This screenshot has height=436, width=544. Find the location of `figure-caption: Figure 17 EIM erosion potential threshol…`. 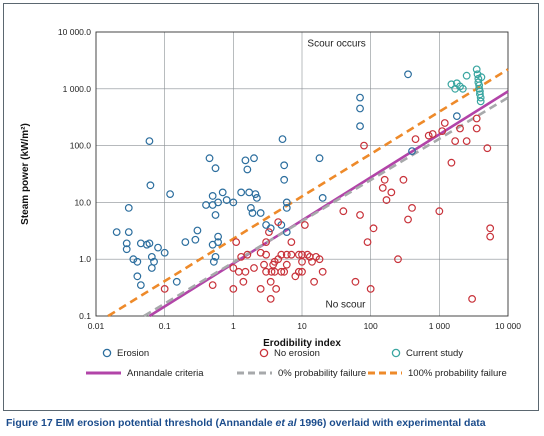

figure-caption: Figure 17 EIM erosion potential threshol… is located at coordinates (273, 423).